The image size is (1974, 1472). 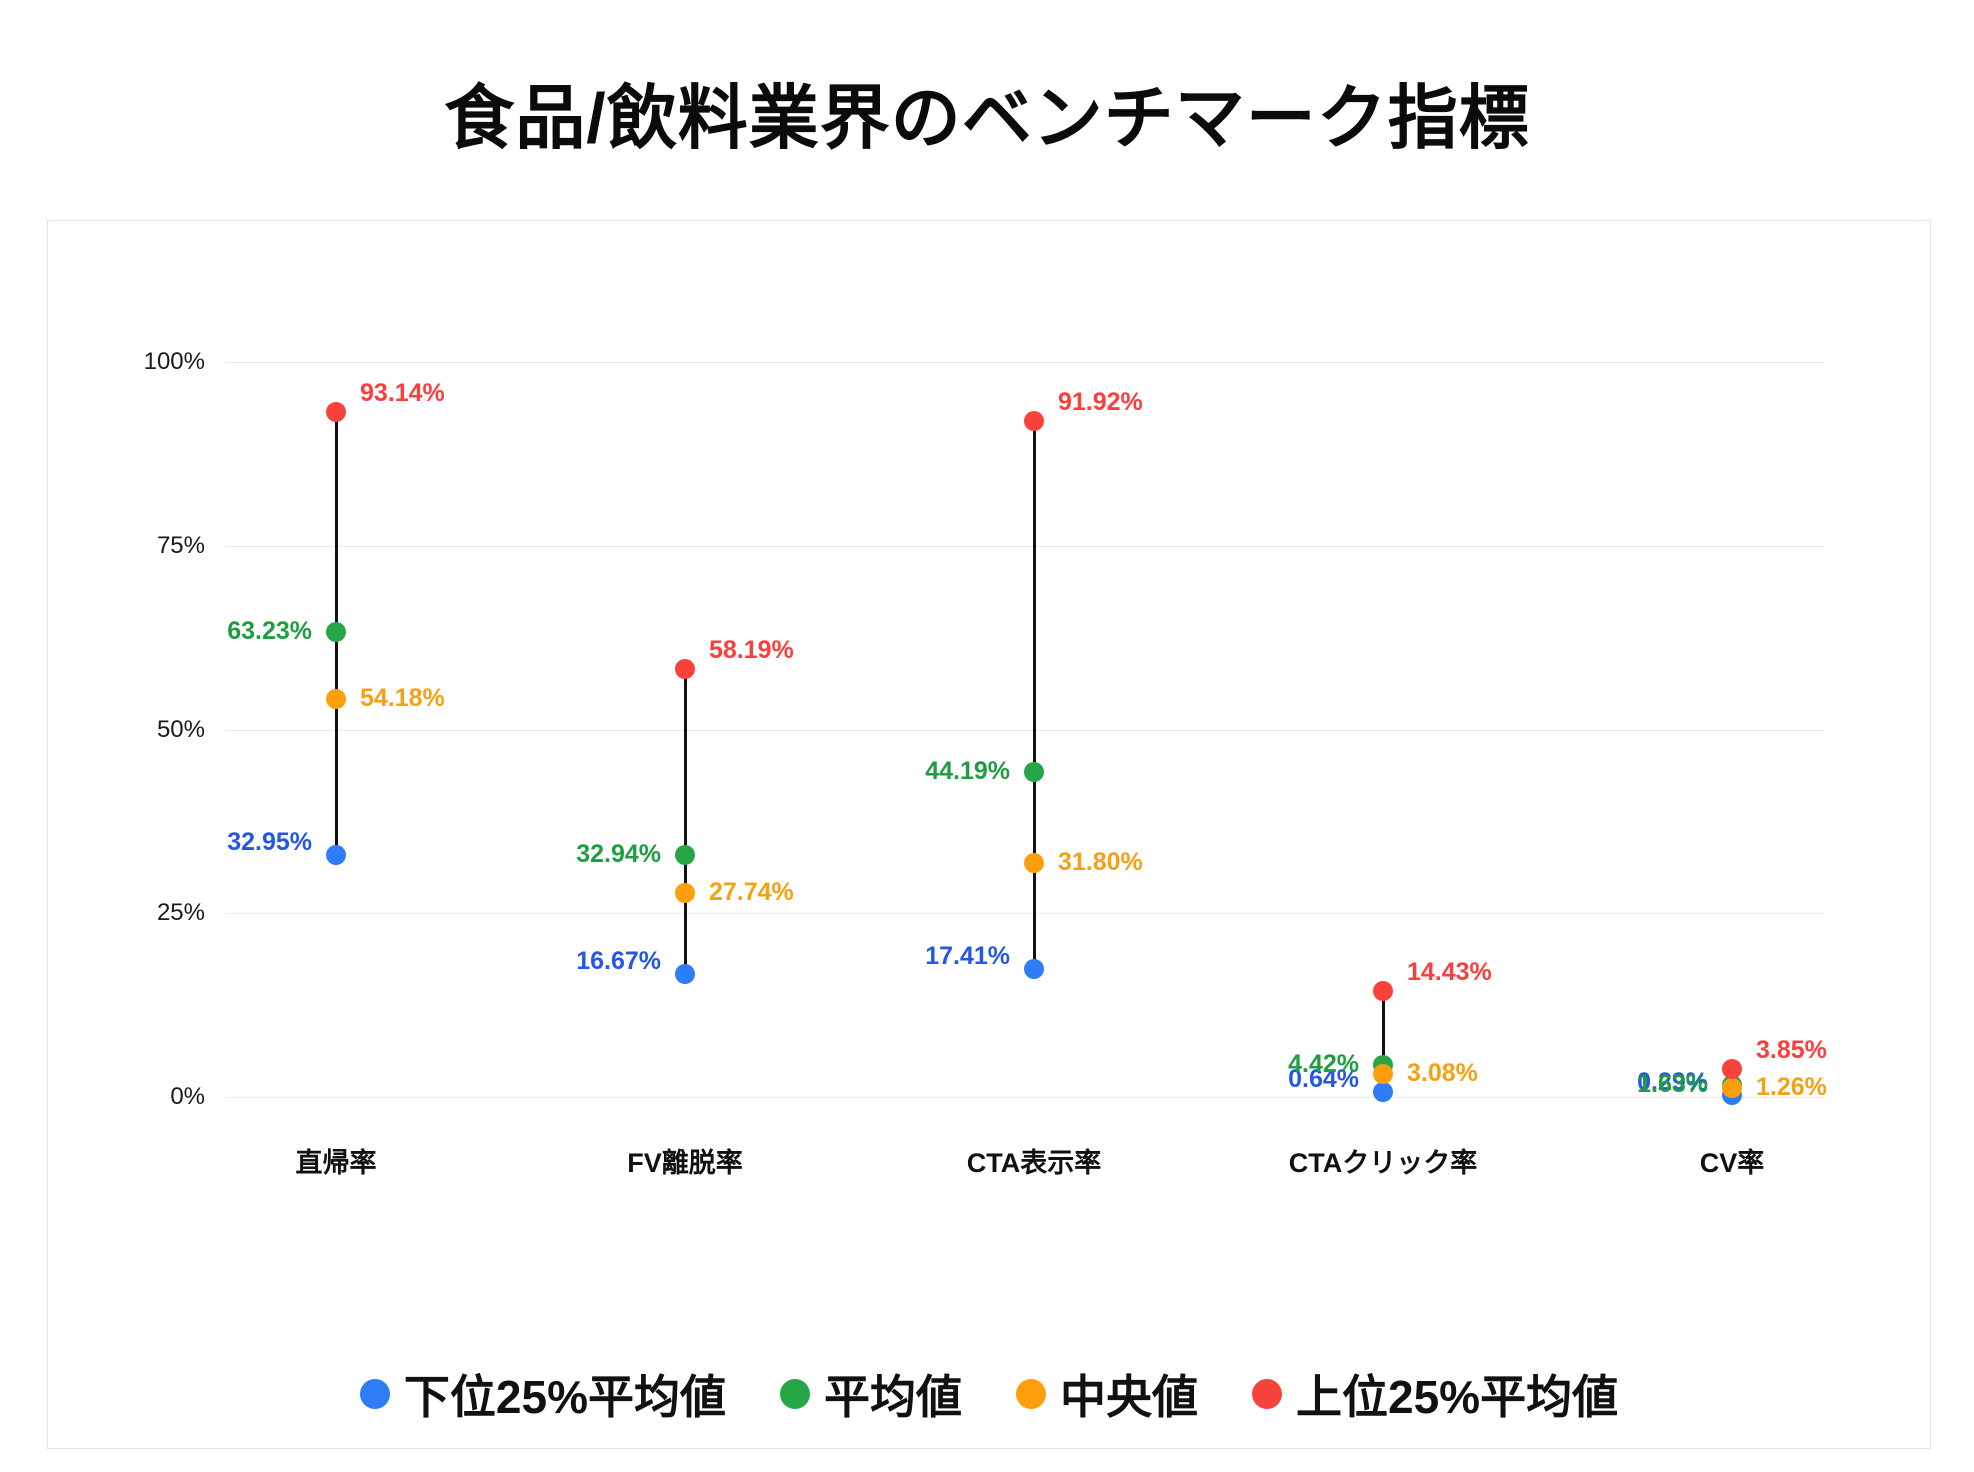 What do you see at coordinates (1323, 1063) in the screenshot?
I see `data-point-label: 4.42%` at bounding box center [1323, 1063].